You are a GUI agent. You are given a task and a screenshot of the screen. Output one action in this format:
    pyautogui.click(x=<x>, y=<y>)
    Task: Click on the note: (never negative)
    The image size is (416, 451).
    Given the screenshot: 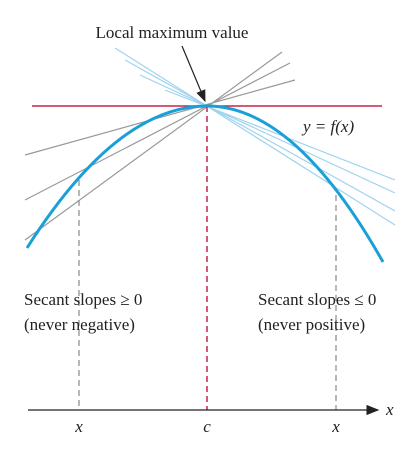 What is the action you would take?
    pyautogui.click(x=79, y=324)
    